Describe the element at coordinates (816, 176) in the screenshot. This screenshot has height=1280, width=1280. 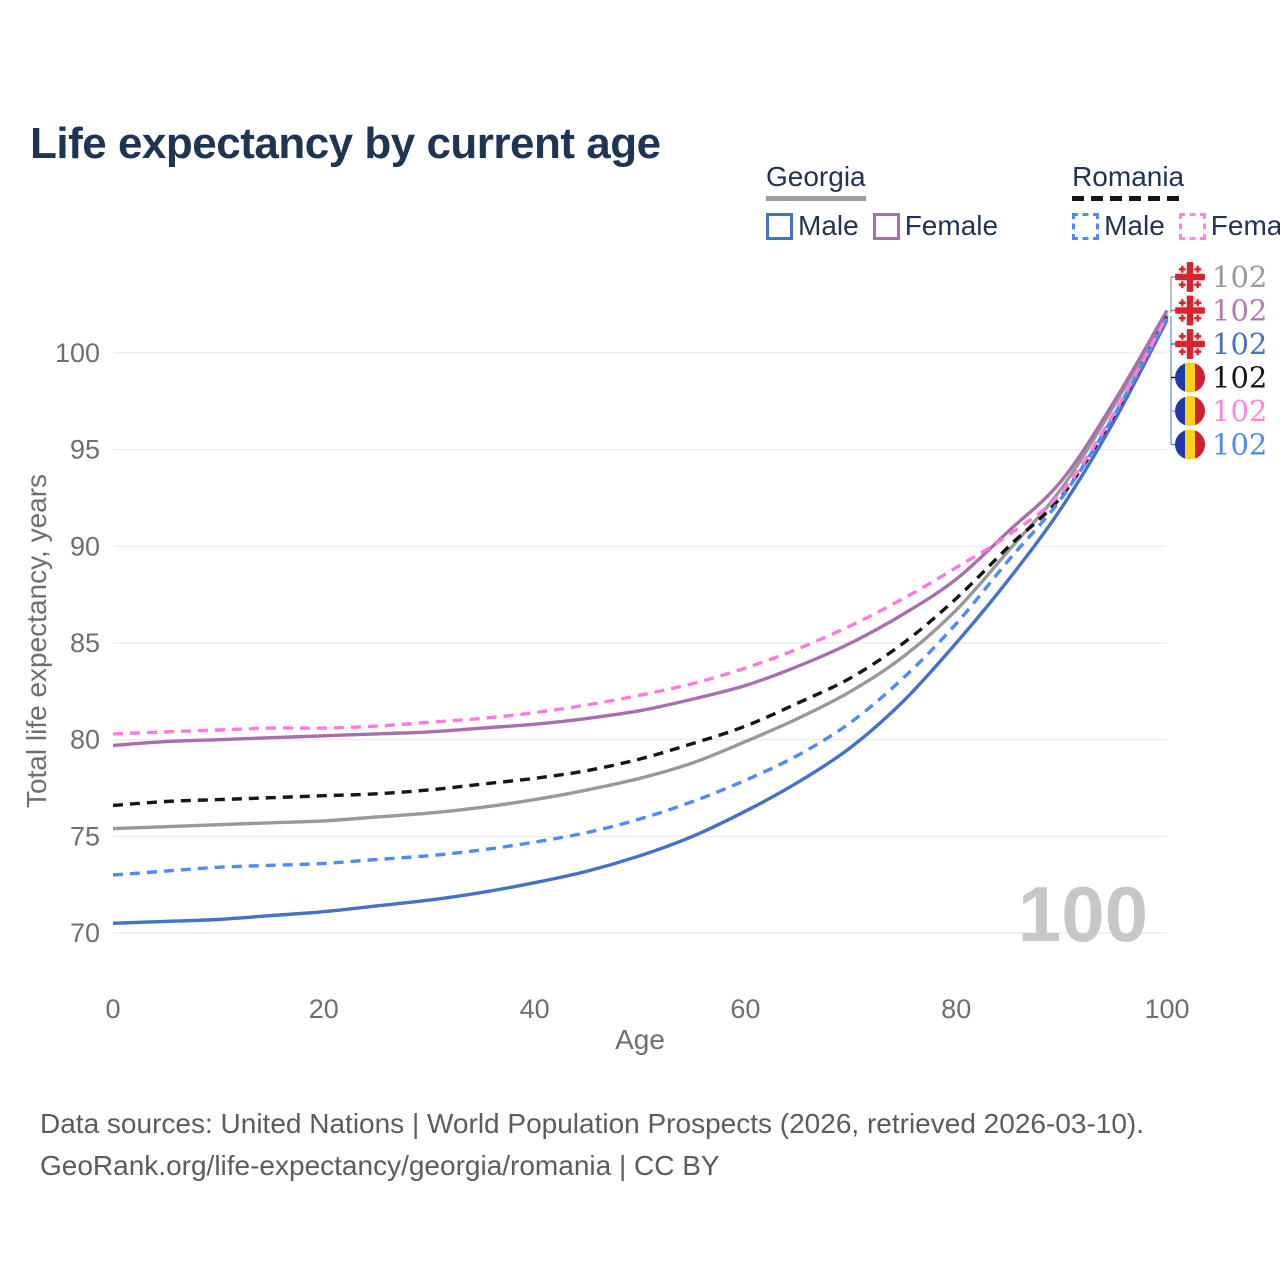
I see `legend-group-title-georgia: Georgia` at that location.